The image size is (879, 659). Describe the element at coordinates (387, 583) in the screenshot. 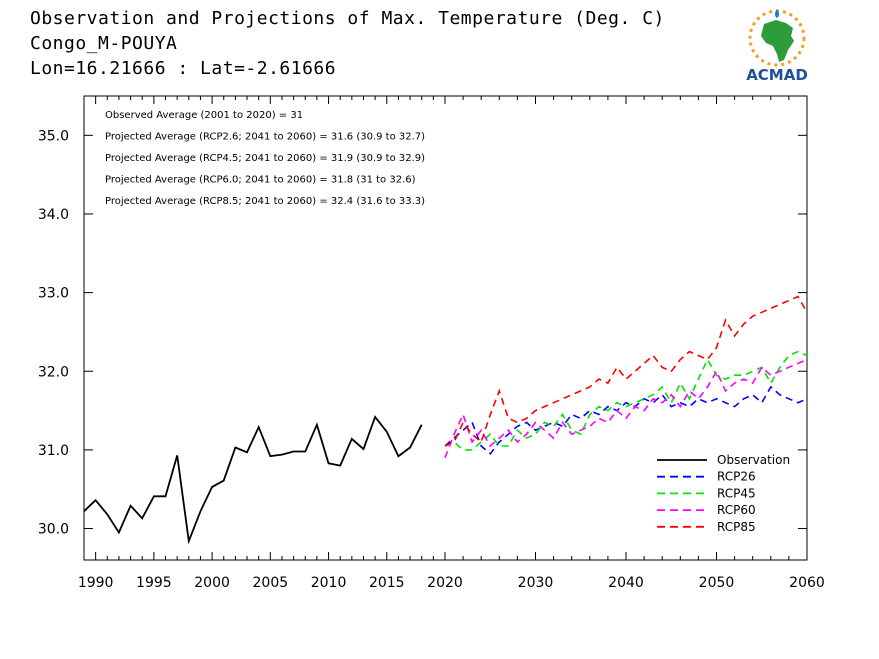

I see `x-tick-label: 2015` at that location.